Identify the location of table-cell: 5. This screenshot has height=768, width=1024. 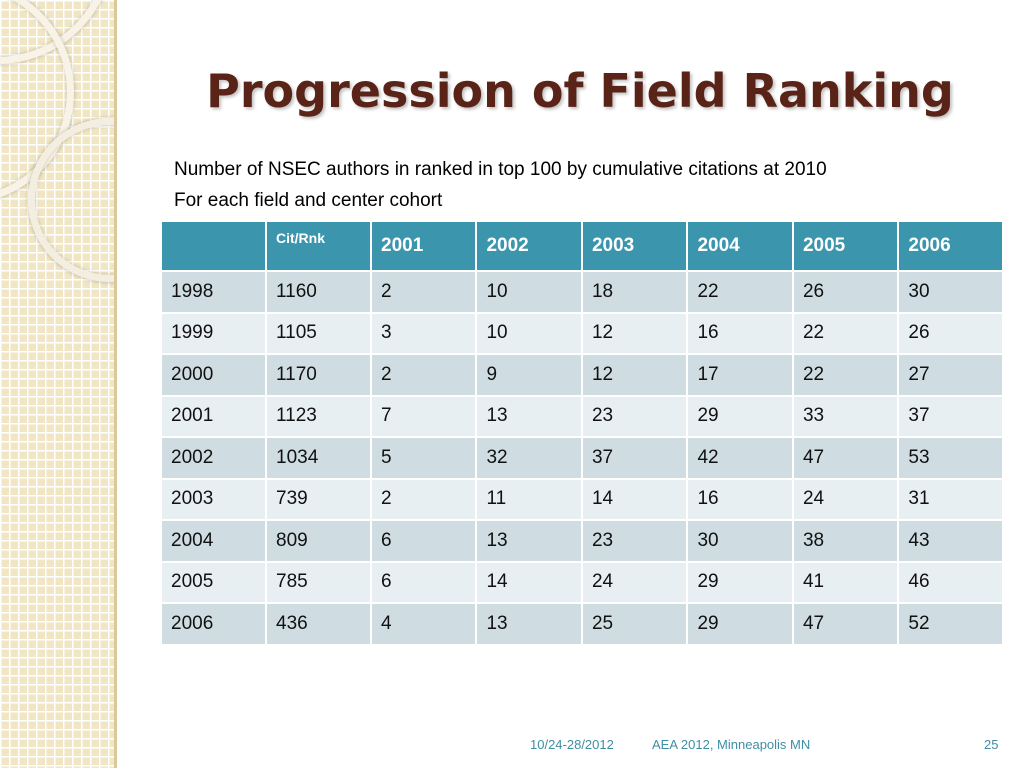
(424, 457).